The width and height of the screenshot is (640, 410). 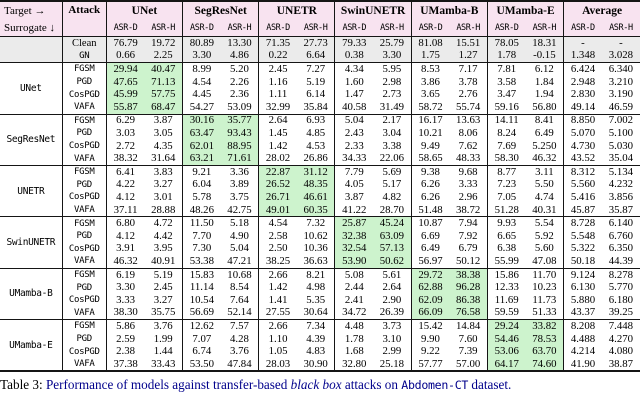 What do you see at coordinates (621, 69) in the screenshot?
I see `value-cell: 6.340` at bounding box center [621, 69].